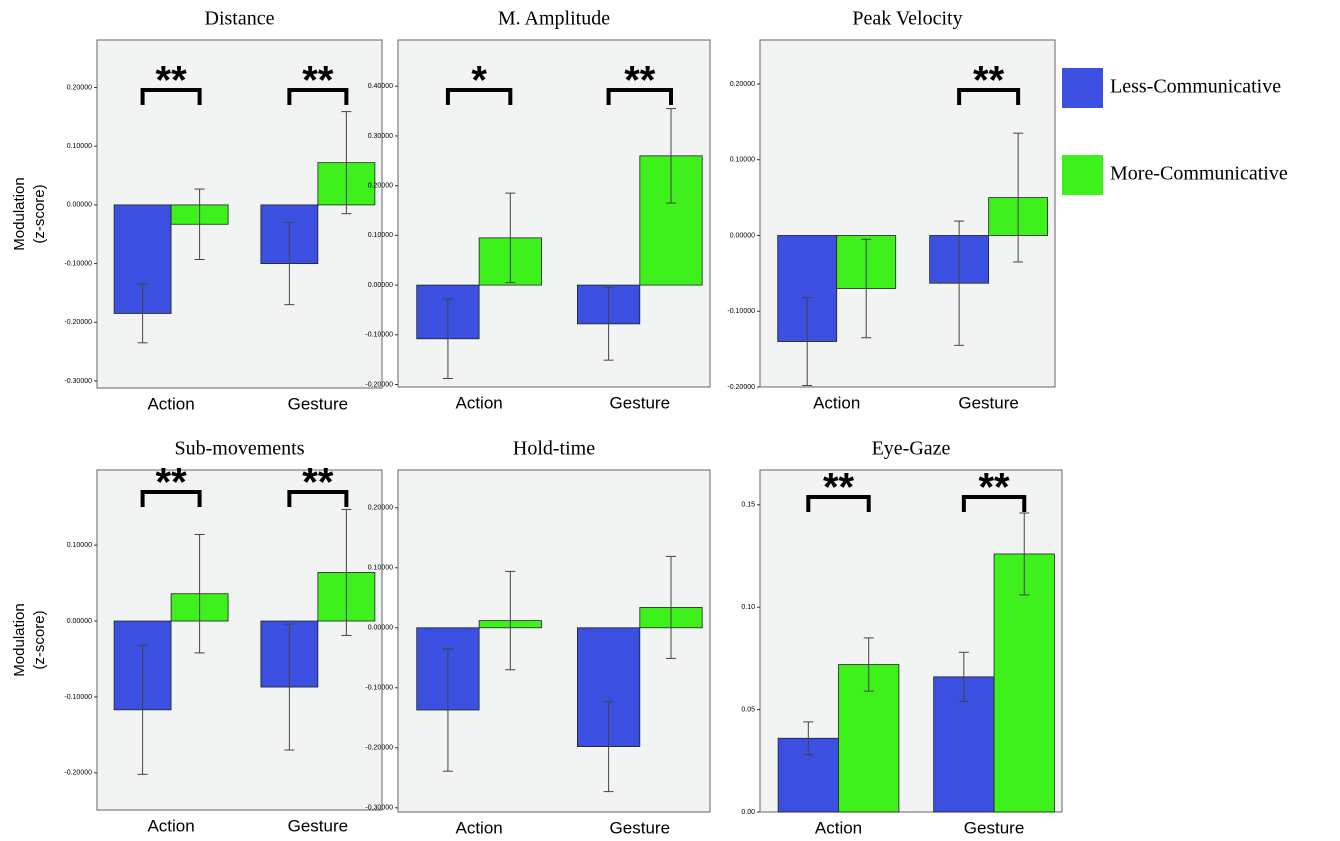 Image resolution: width=1340 pixels, height=841 pixels. I want to click on chart-title: Sub-movements, so click(240, 449).